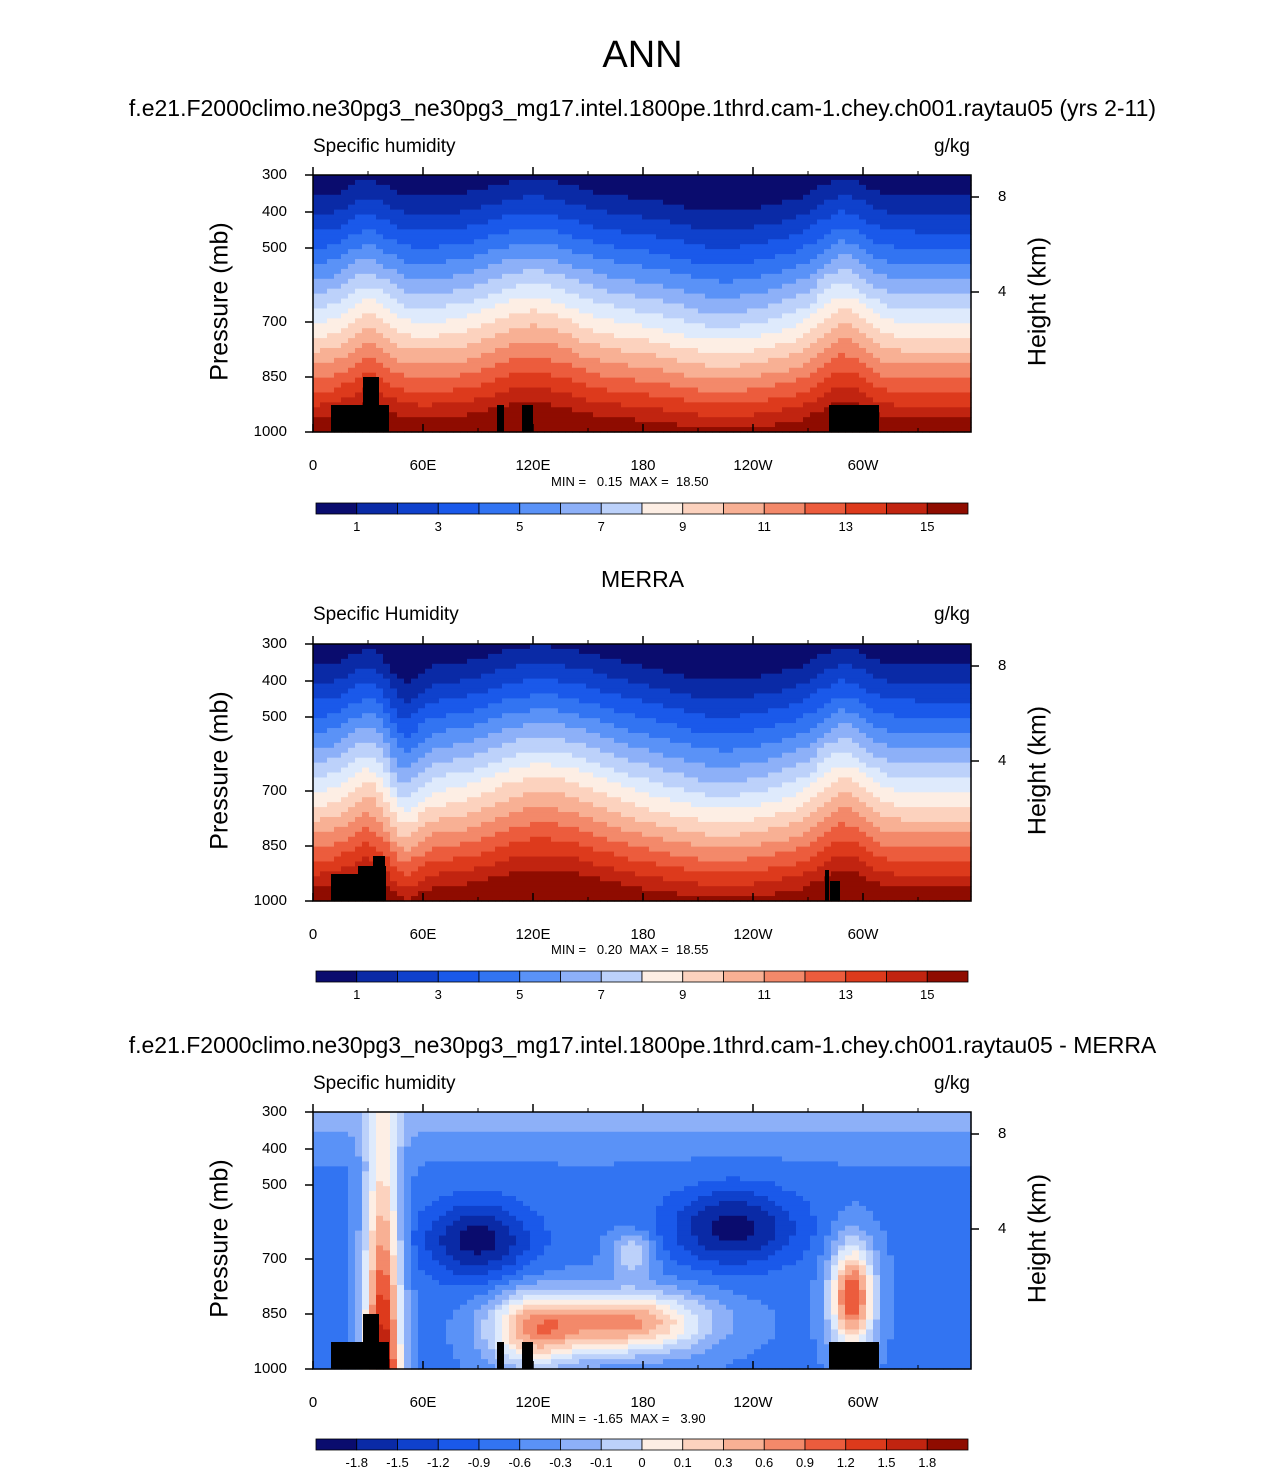  What do you see at coordinates (886, 1462) in the screenshot?
I see `panel-3-colorbar-label: 1.5` at bounding box center [886, 1462].